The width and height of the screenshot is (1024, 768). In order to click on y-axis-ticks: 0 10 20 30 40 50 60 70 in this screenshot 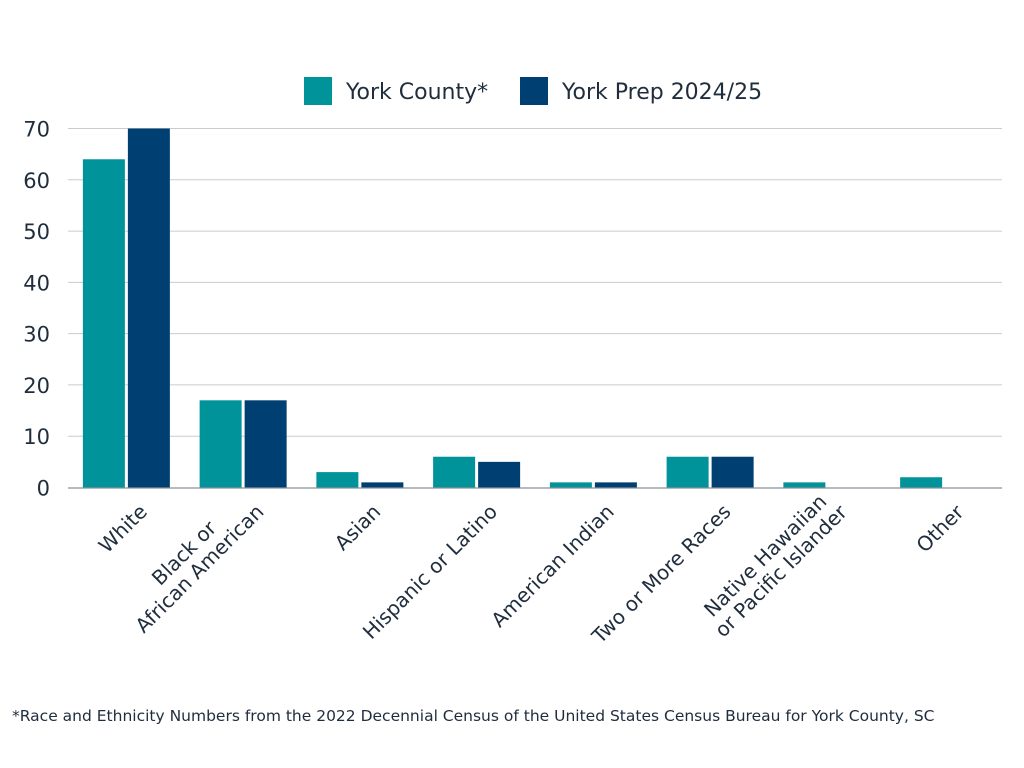, I will do `click(36, 309)`.